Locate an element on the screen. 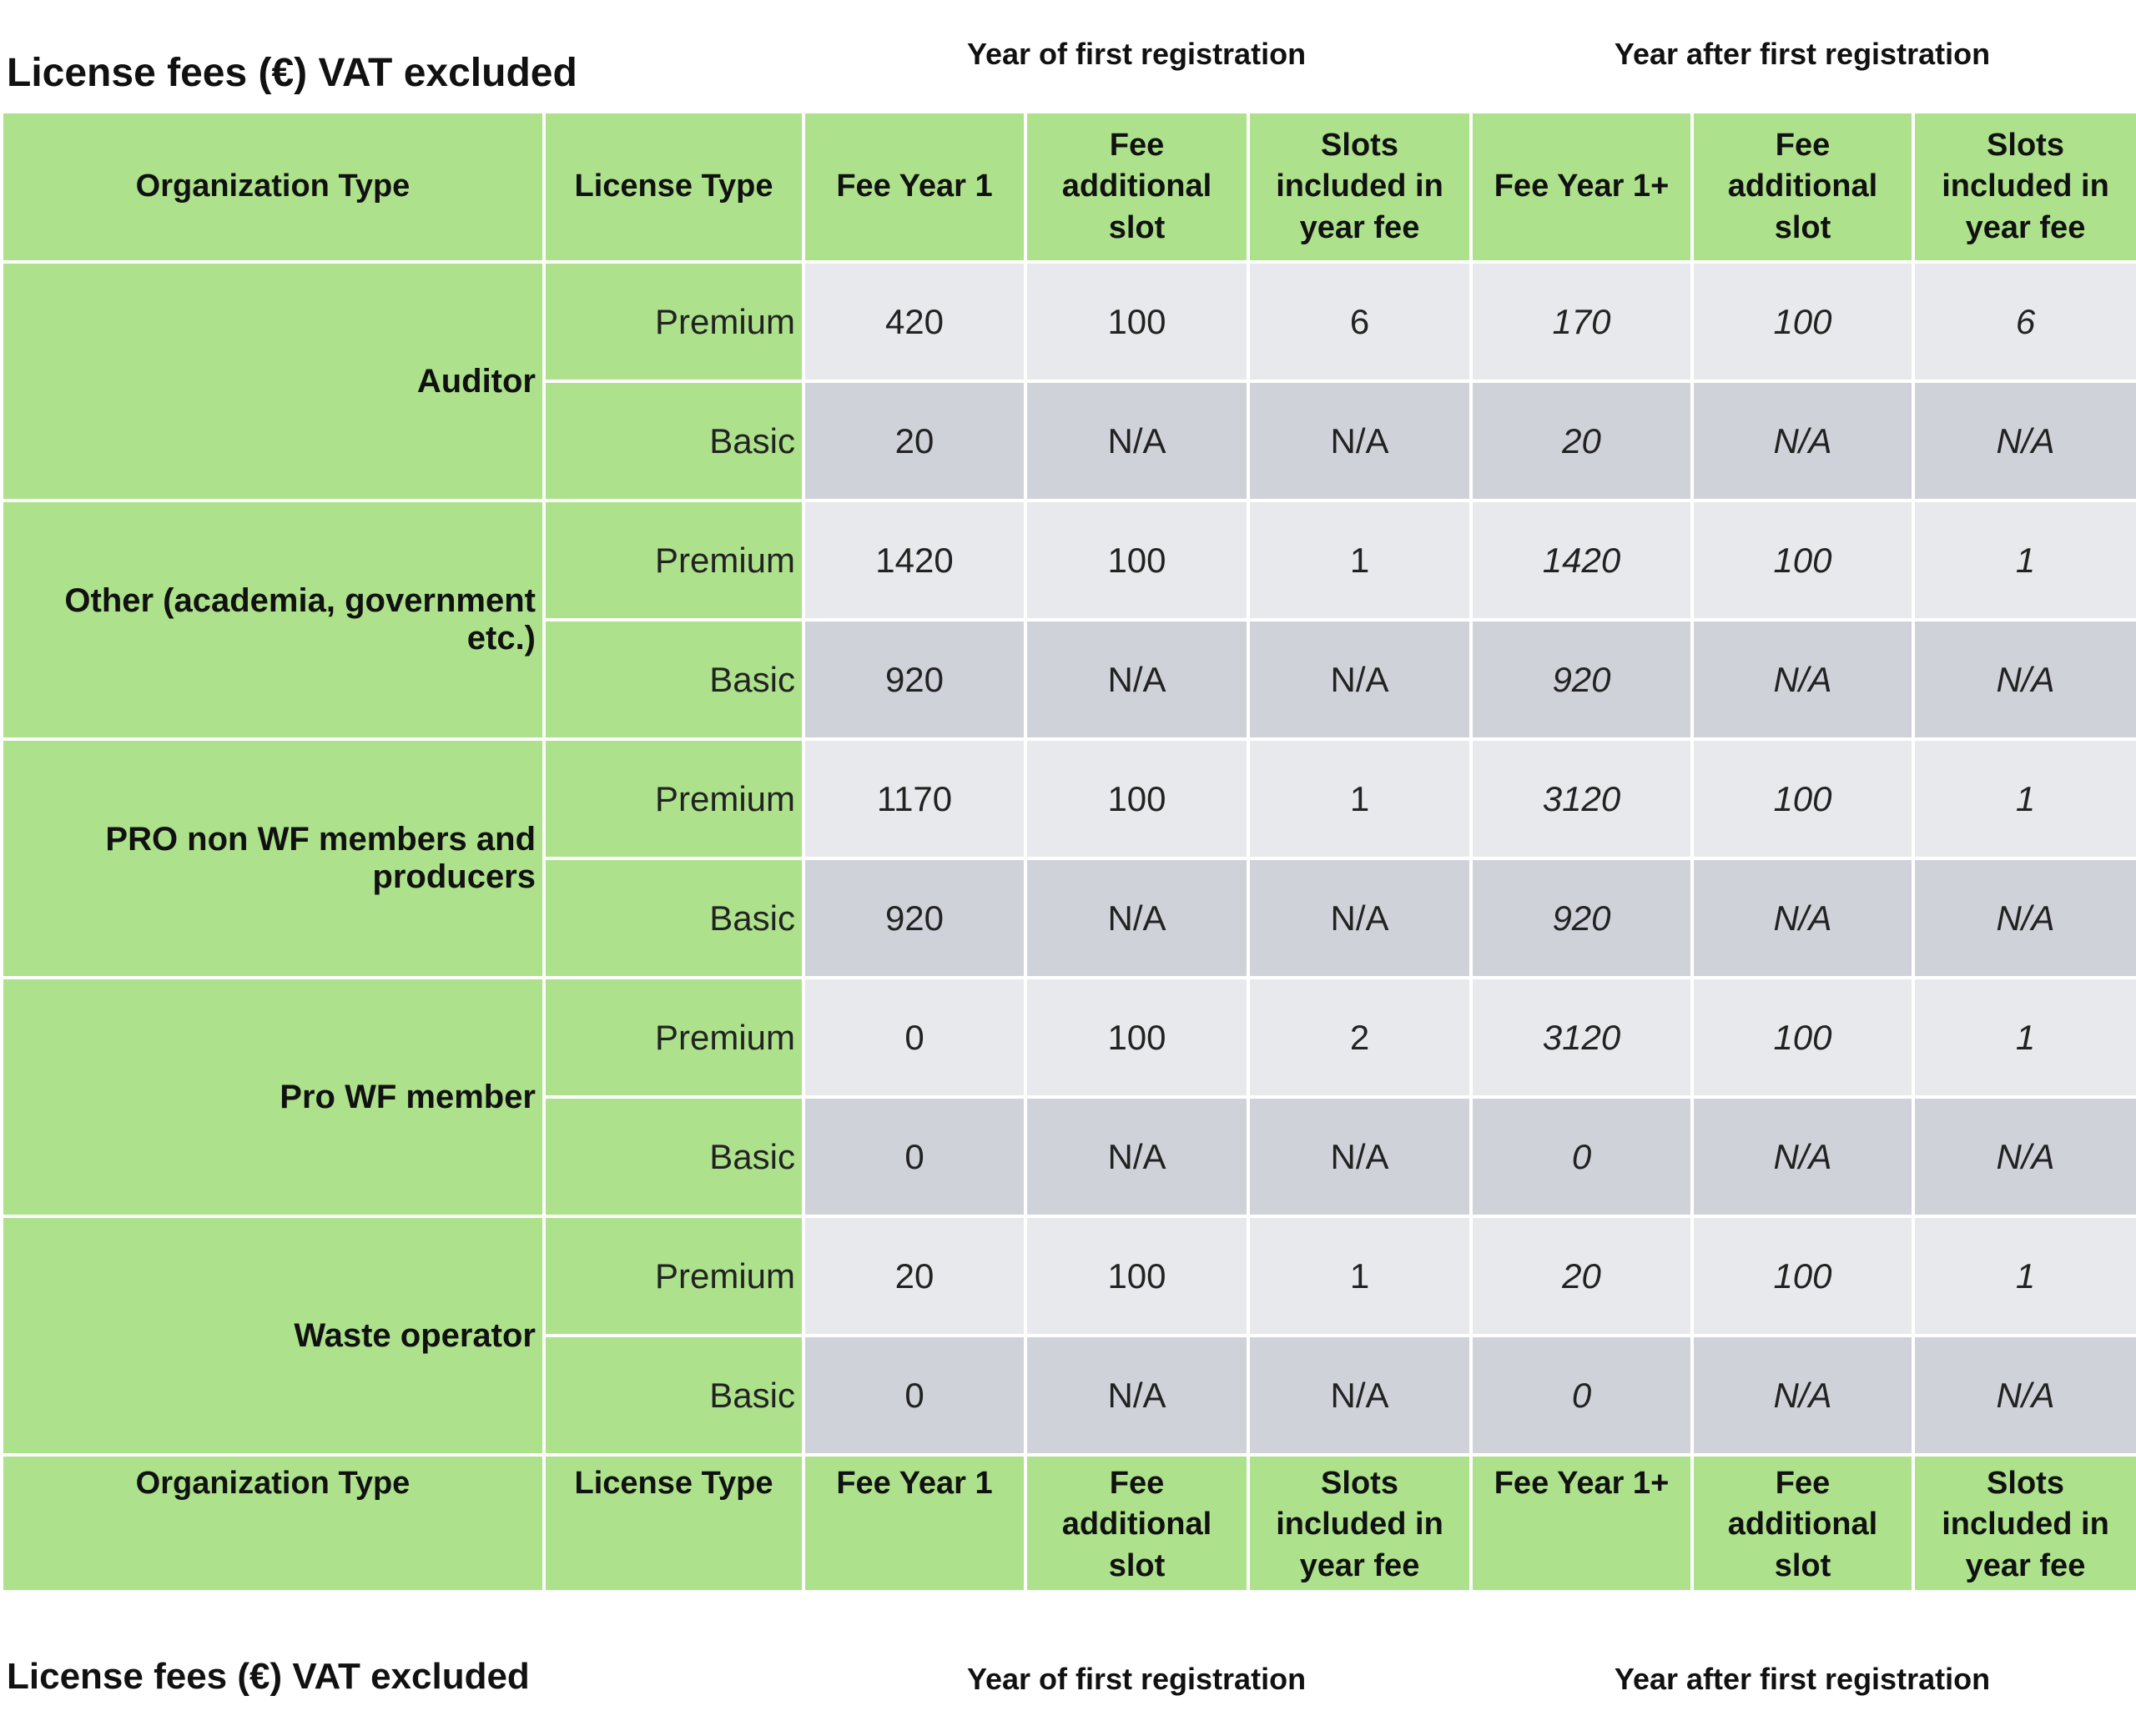 The height and width of the screenshot is (1736, 2136). organization-type: Auditor is located at coordinates (273, 381).